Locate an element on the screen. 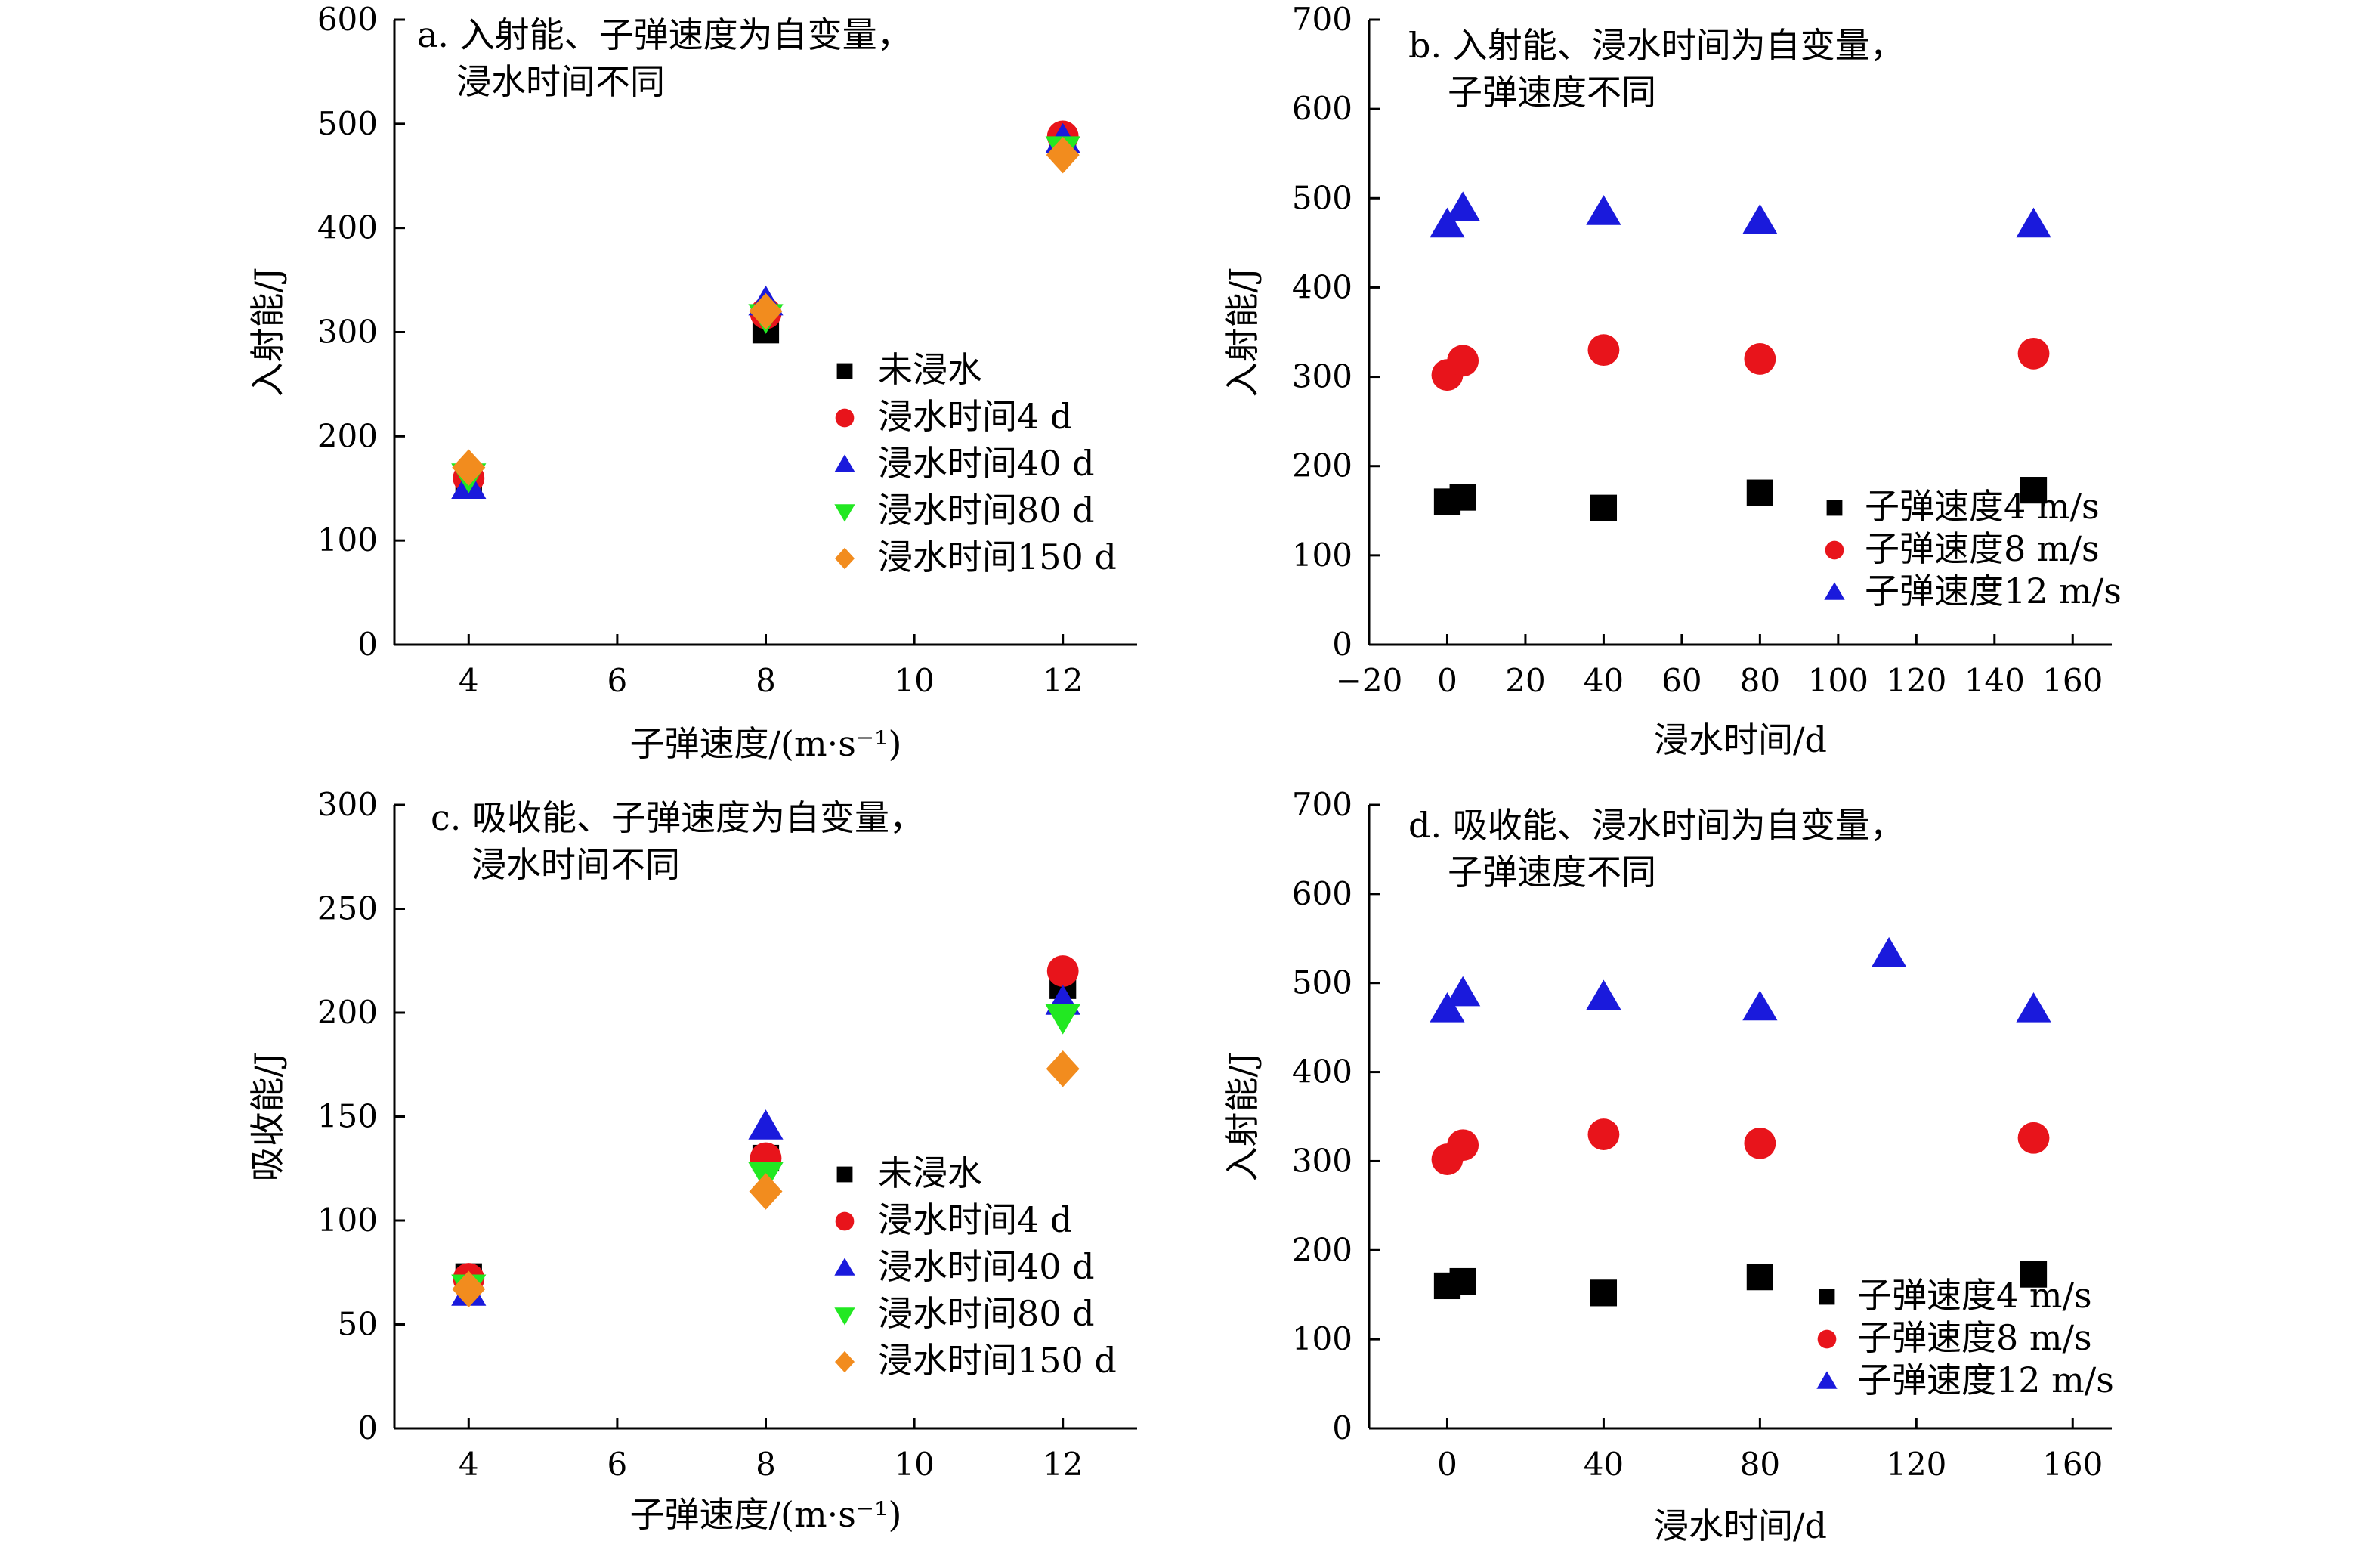 The image size is (2380, 1550). y-tick-label: 300 is located at coordinates (347, 333).